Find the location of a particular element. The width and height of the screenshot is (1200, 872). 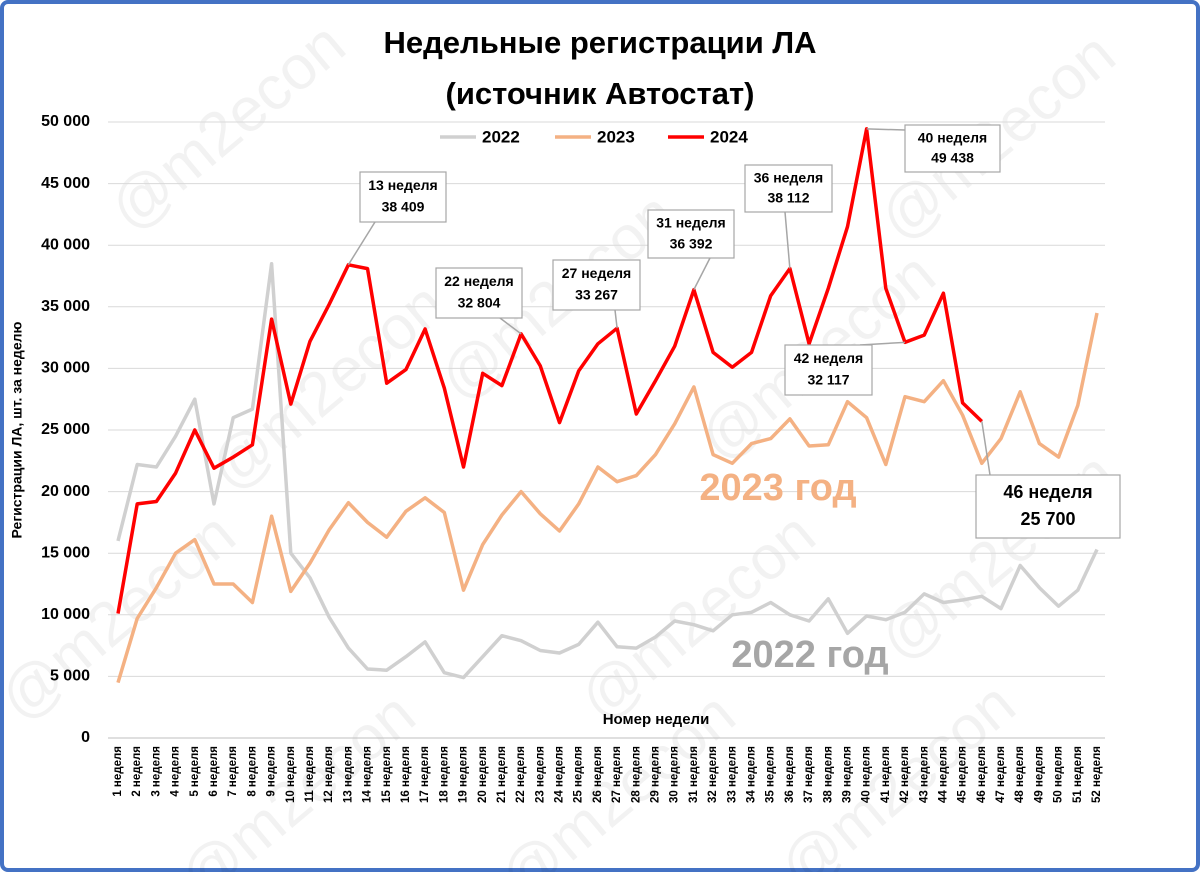

callout-text: 36 неделя is located at coordinates (788, 177).